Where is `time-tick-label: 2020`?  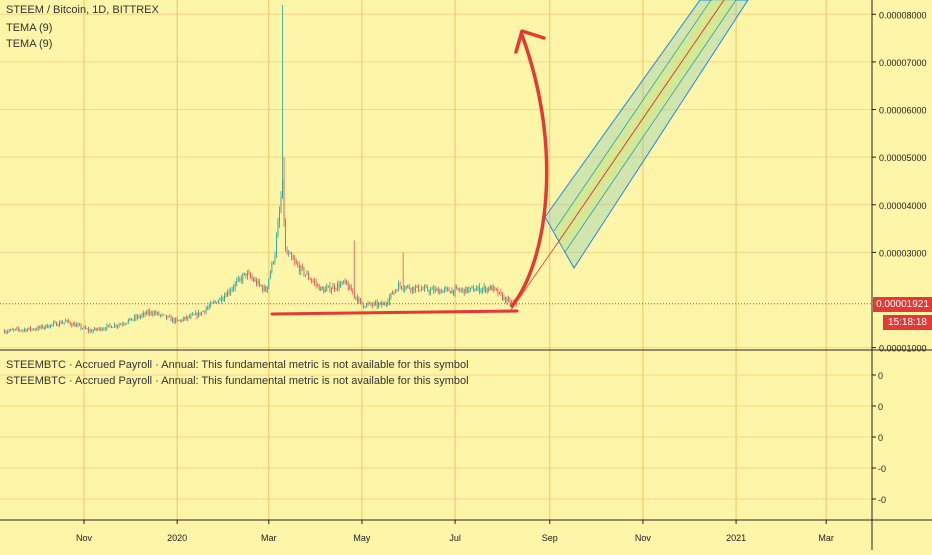 time-tick-label: 2020 is located at coordinates (177, 538).